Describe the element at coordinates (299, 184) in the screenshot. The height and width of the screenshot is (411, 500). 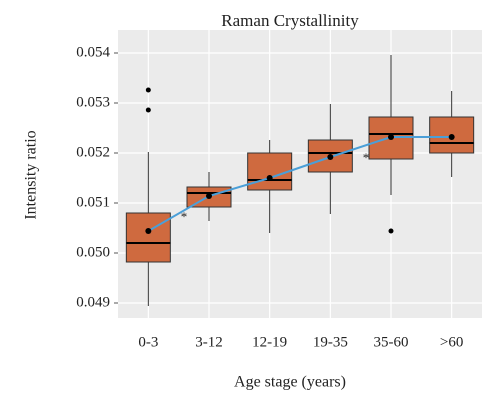
I see `mean-line` at that location.